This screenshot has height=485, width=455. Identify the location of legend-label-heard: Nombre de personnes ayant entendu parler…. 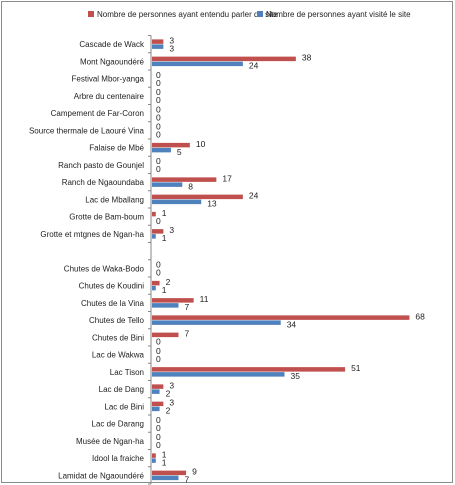
(187, 14).